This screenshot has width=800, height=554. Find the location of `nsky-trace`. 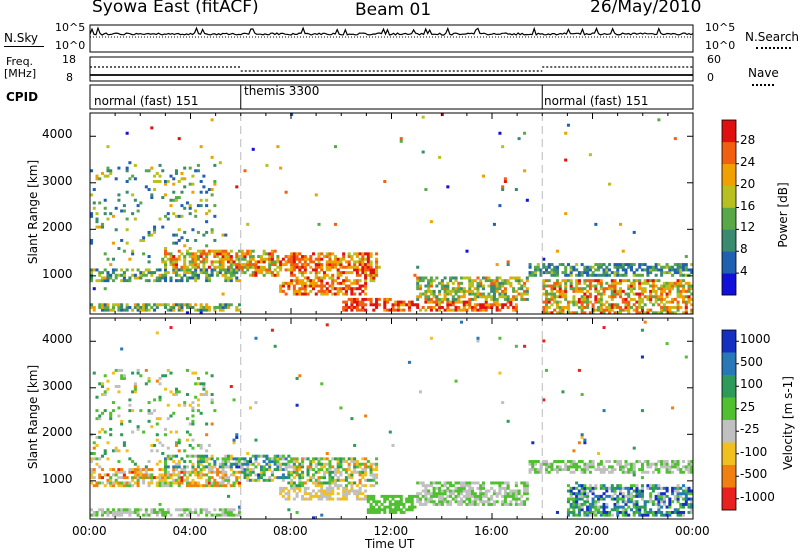

nsky-trace is located at coordinates (391, 31).